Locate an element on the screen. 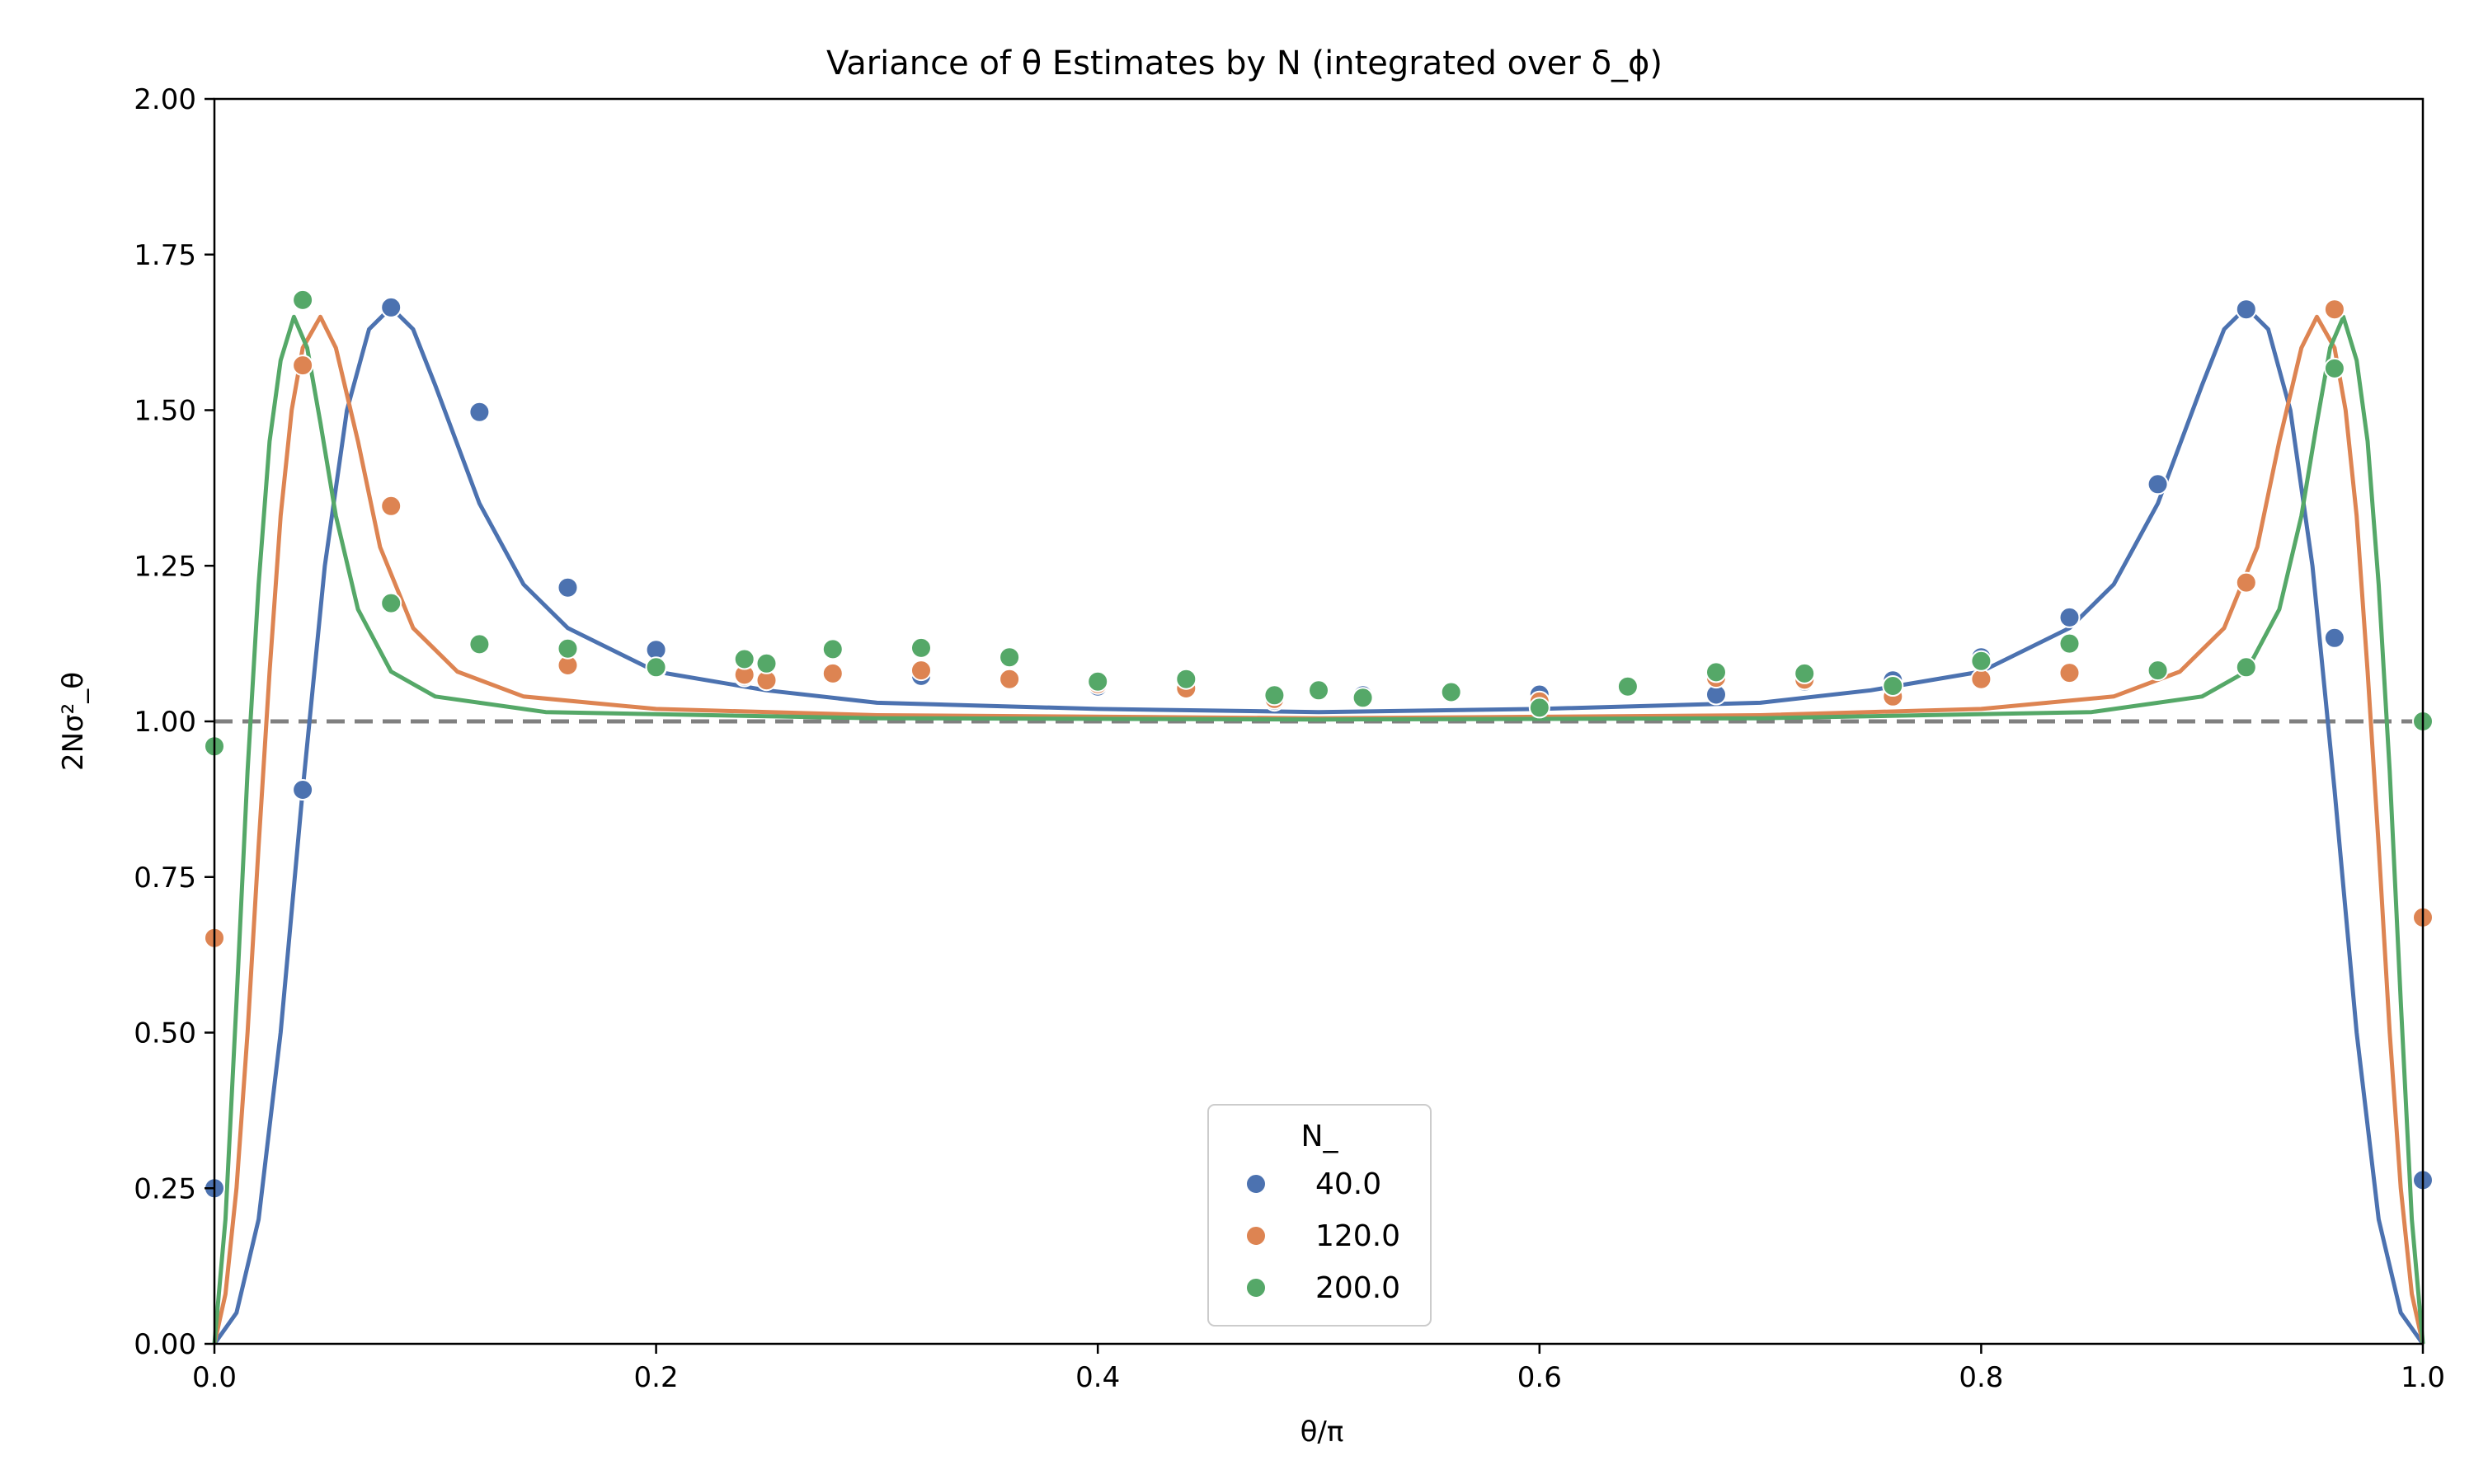  x-tick-label: 0.8 is located at coordinates (1981, 1377).